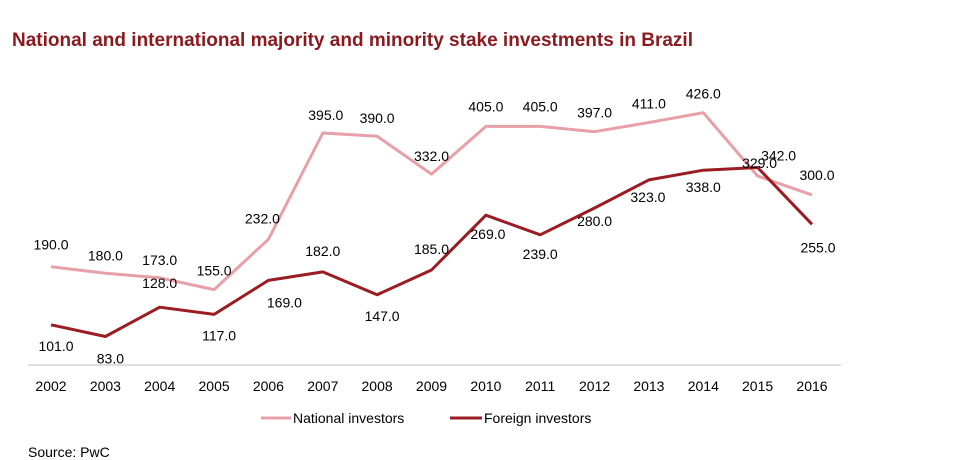  Describe the element at coordinates (703, 187) in the screenshot. I see `data-label-foreign: 338.0` at that location.